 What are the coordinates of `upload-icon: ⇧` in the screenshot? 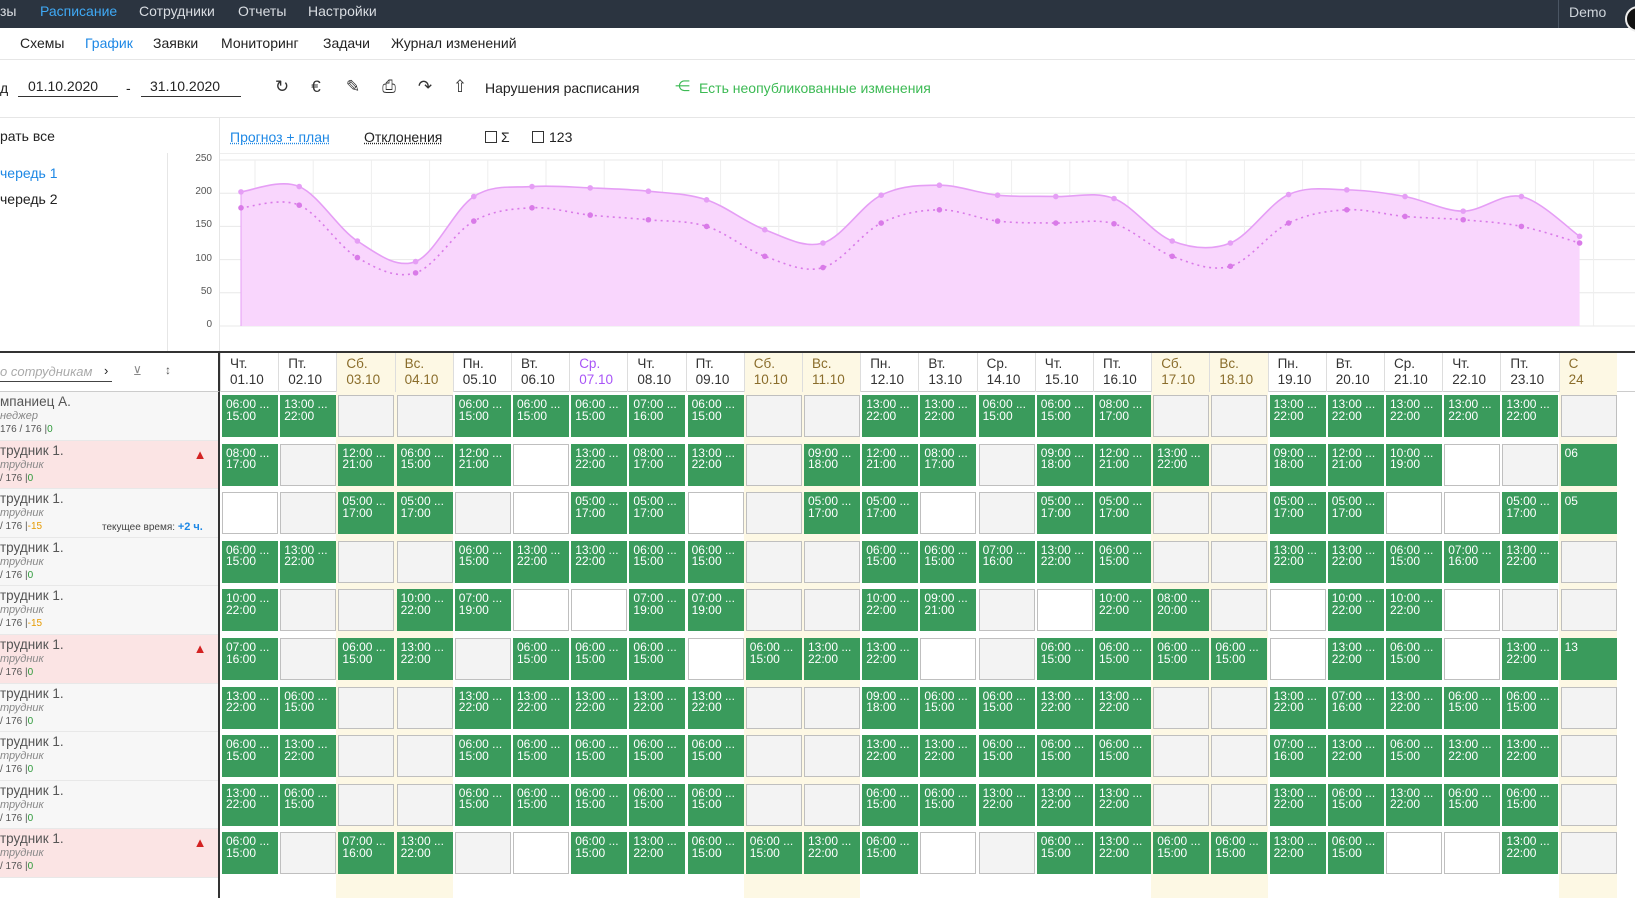 It's located at (460, 86).